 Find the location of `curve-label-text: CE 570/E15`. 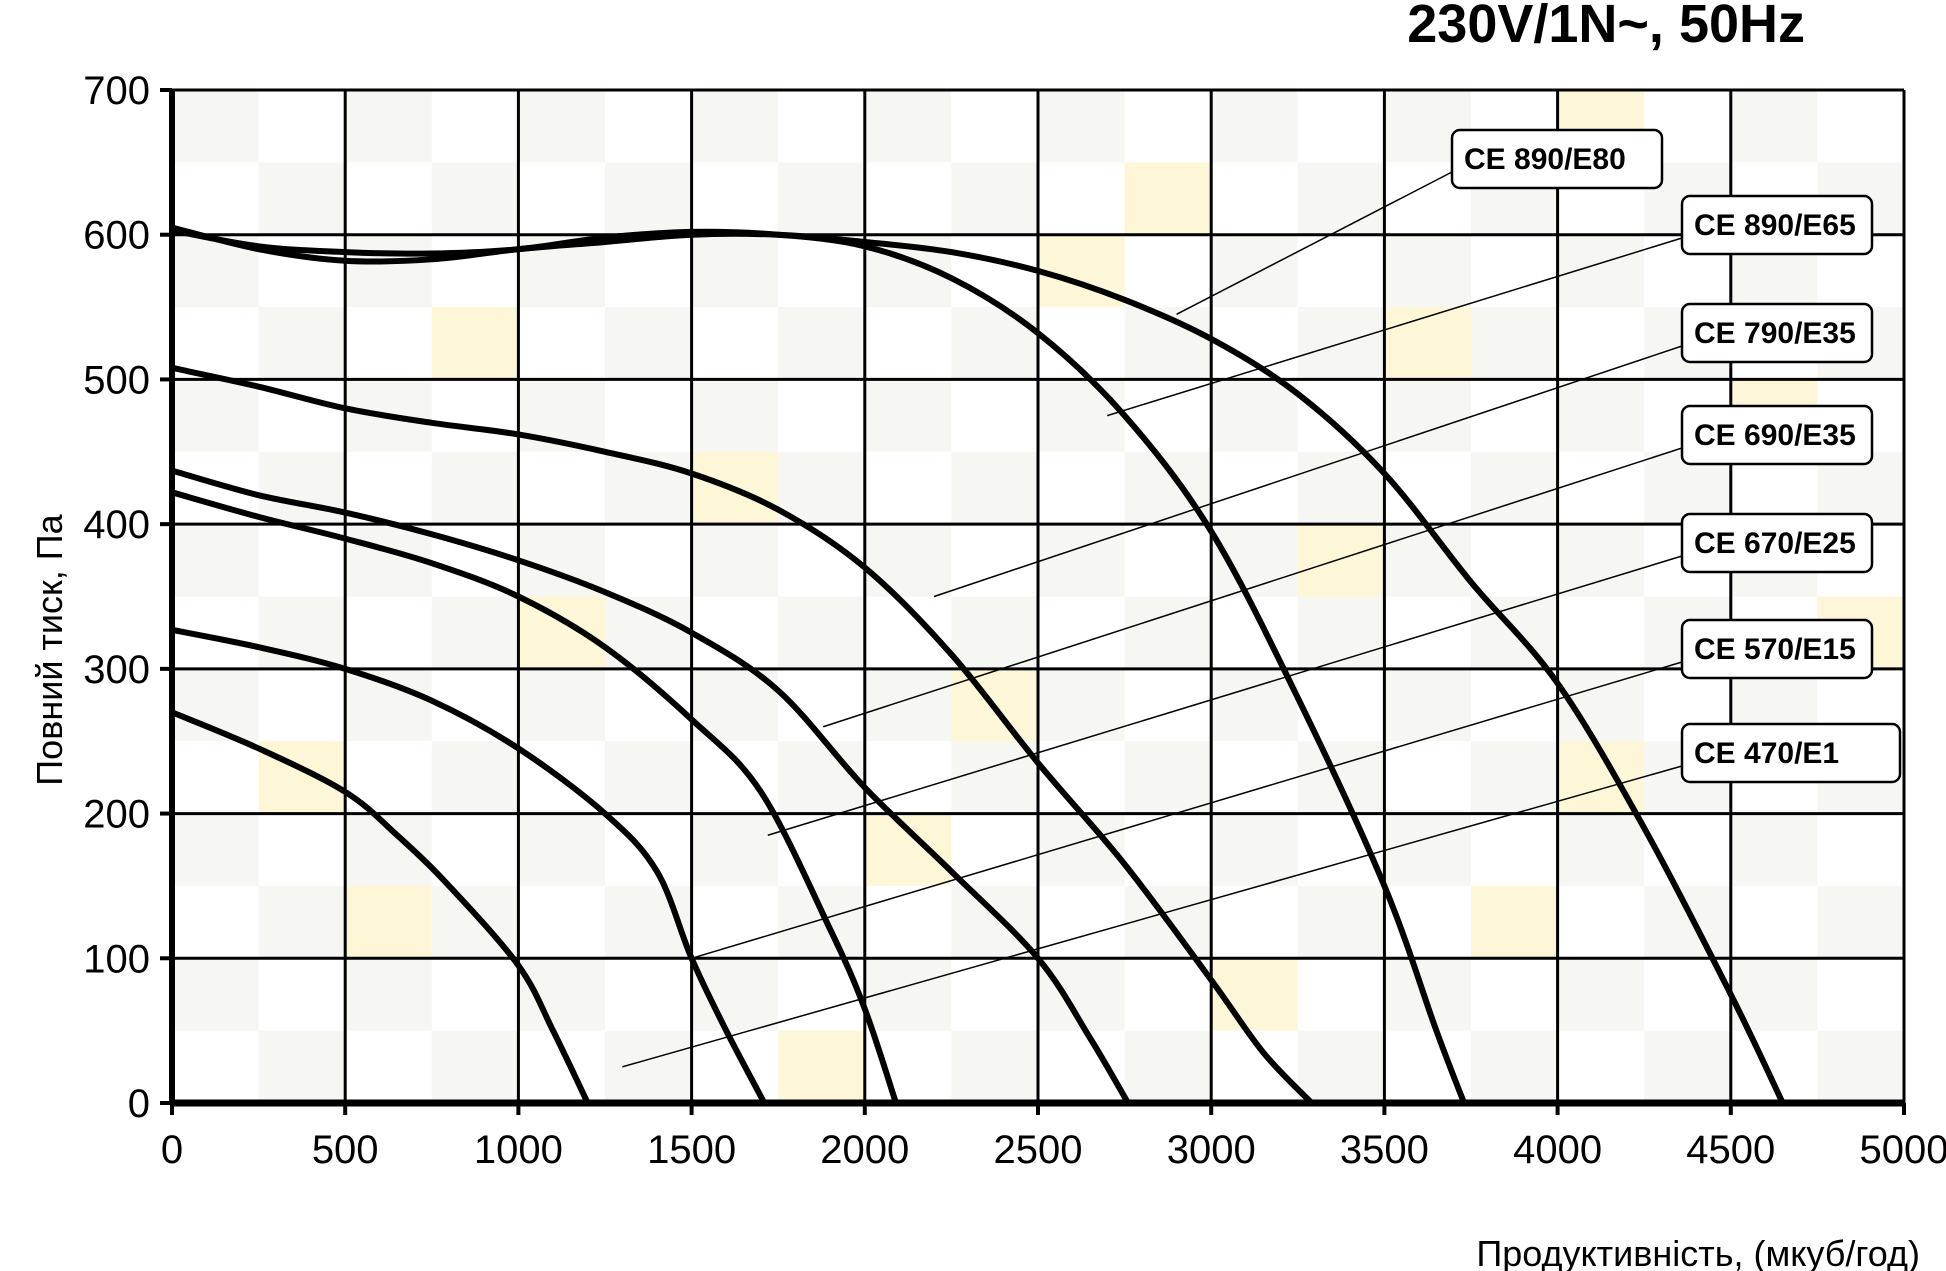

curve-label-text: CE 570/E15 is located at coordinates (1775, 649).